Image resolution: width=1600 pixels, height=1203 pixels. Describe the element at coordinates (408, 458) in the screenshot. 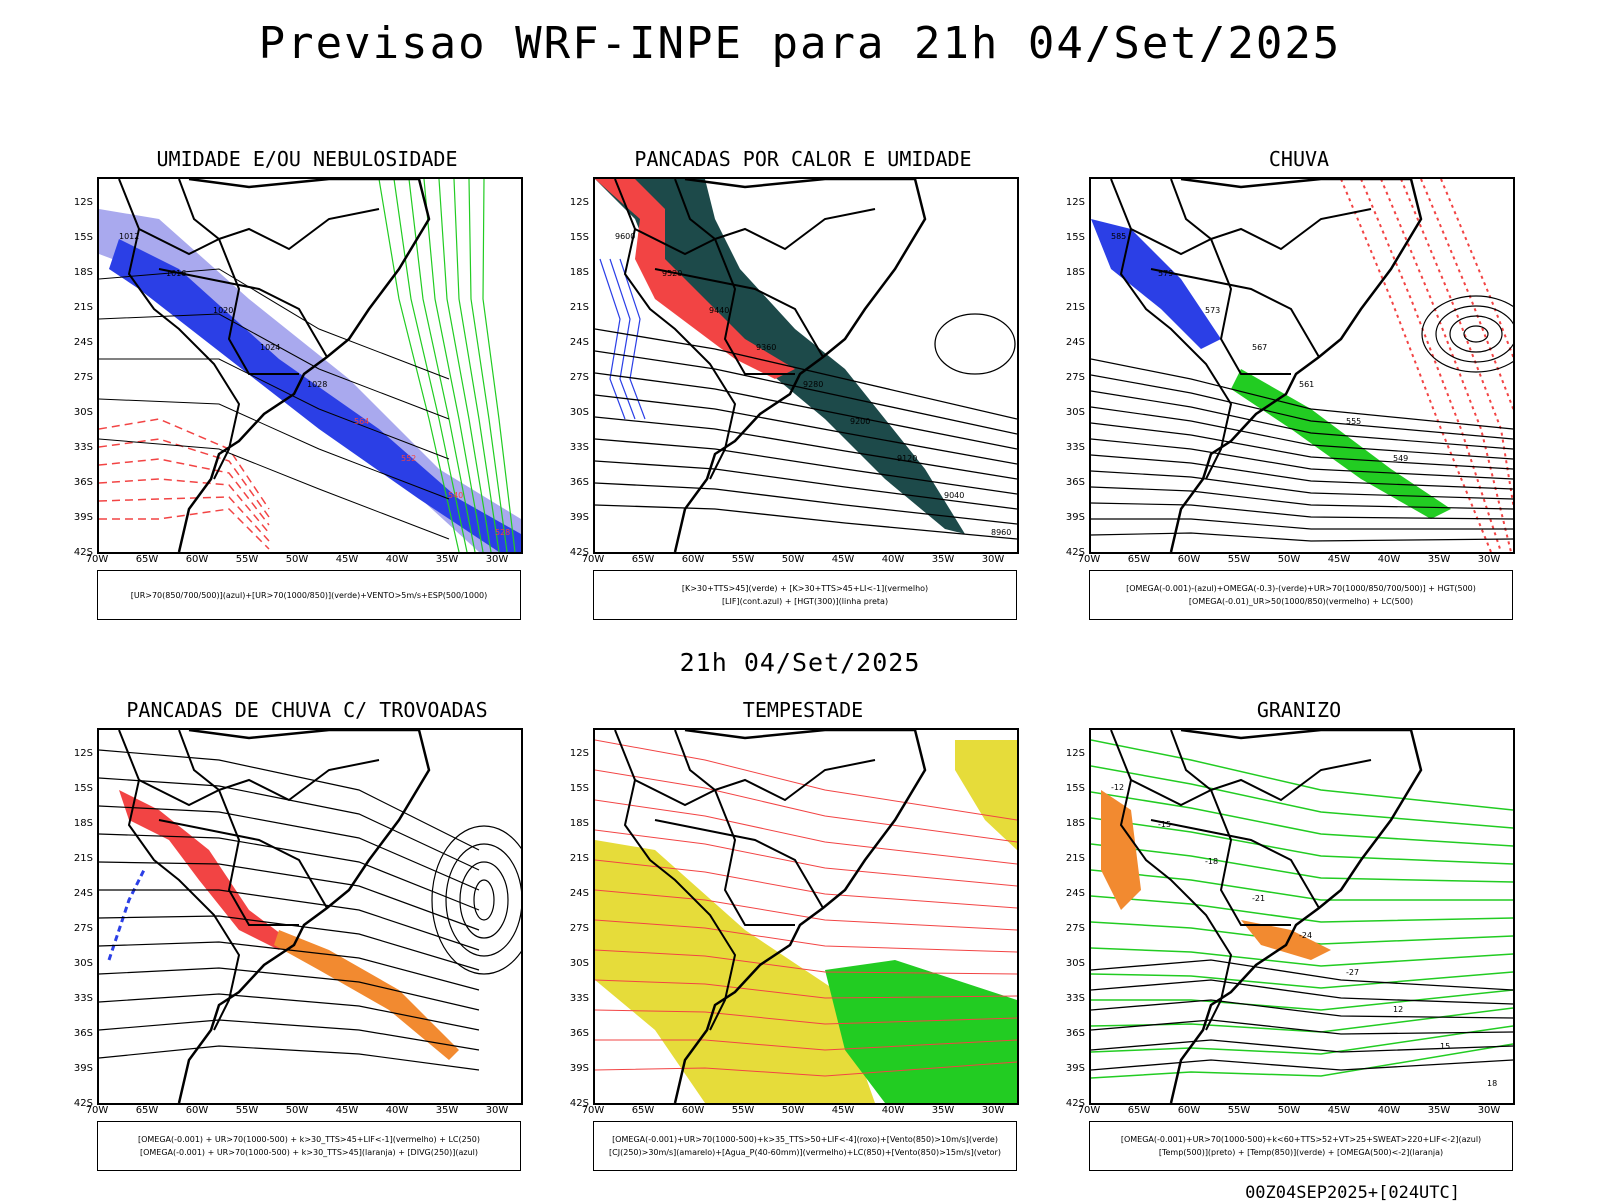

I see `contour-label: 552` at that location.